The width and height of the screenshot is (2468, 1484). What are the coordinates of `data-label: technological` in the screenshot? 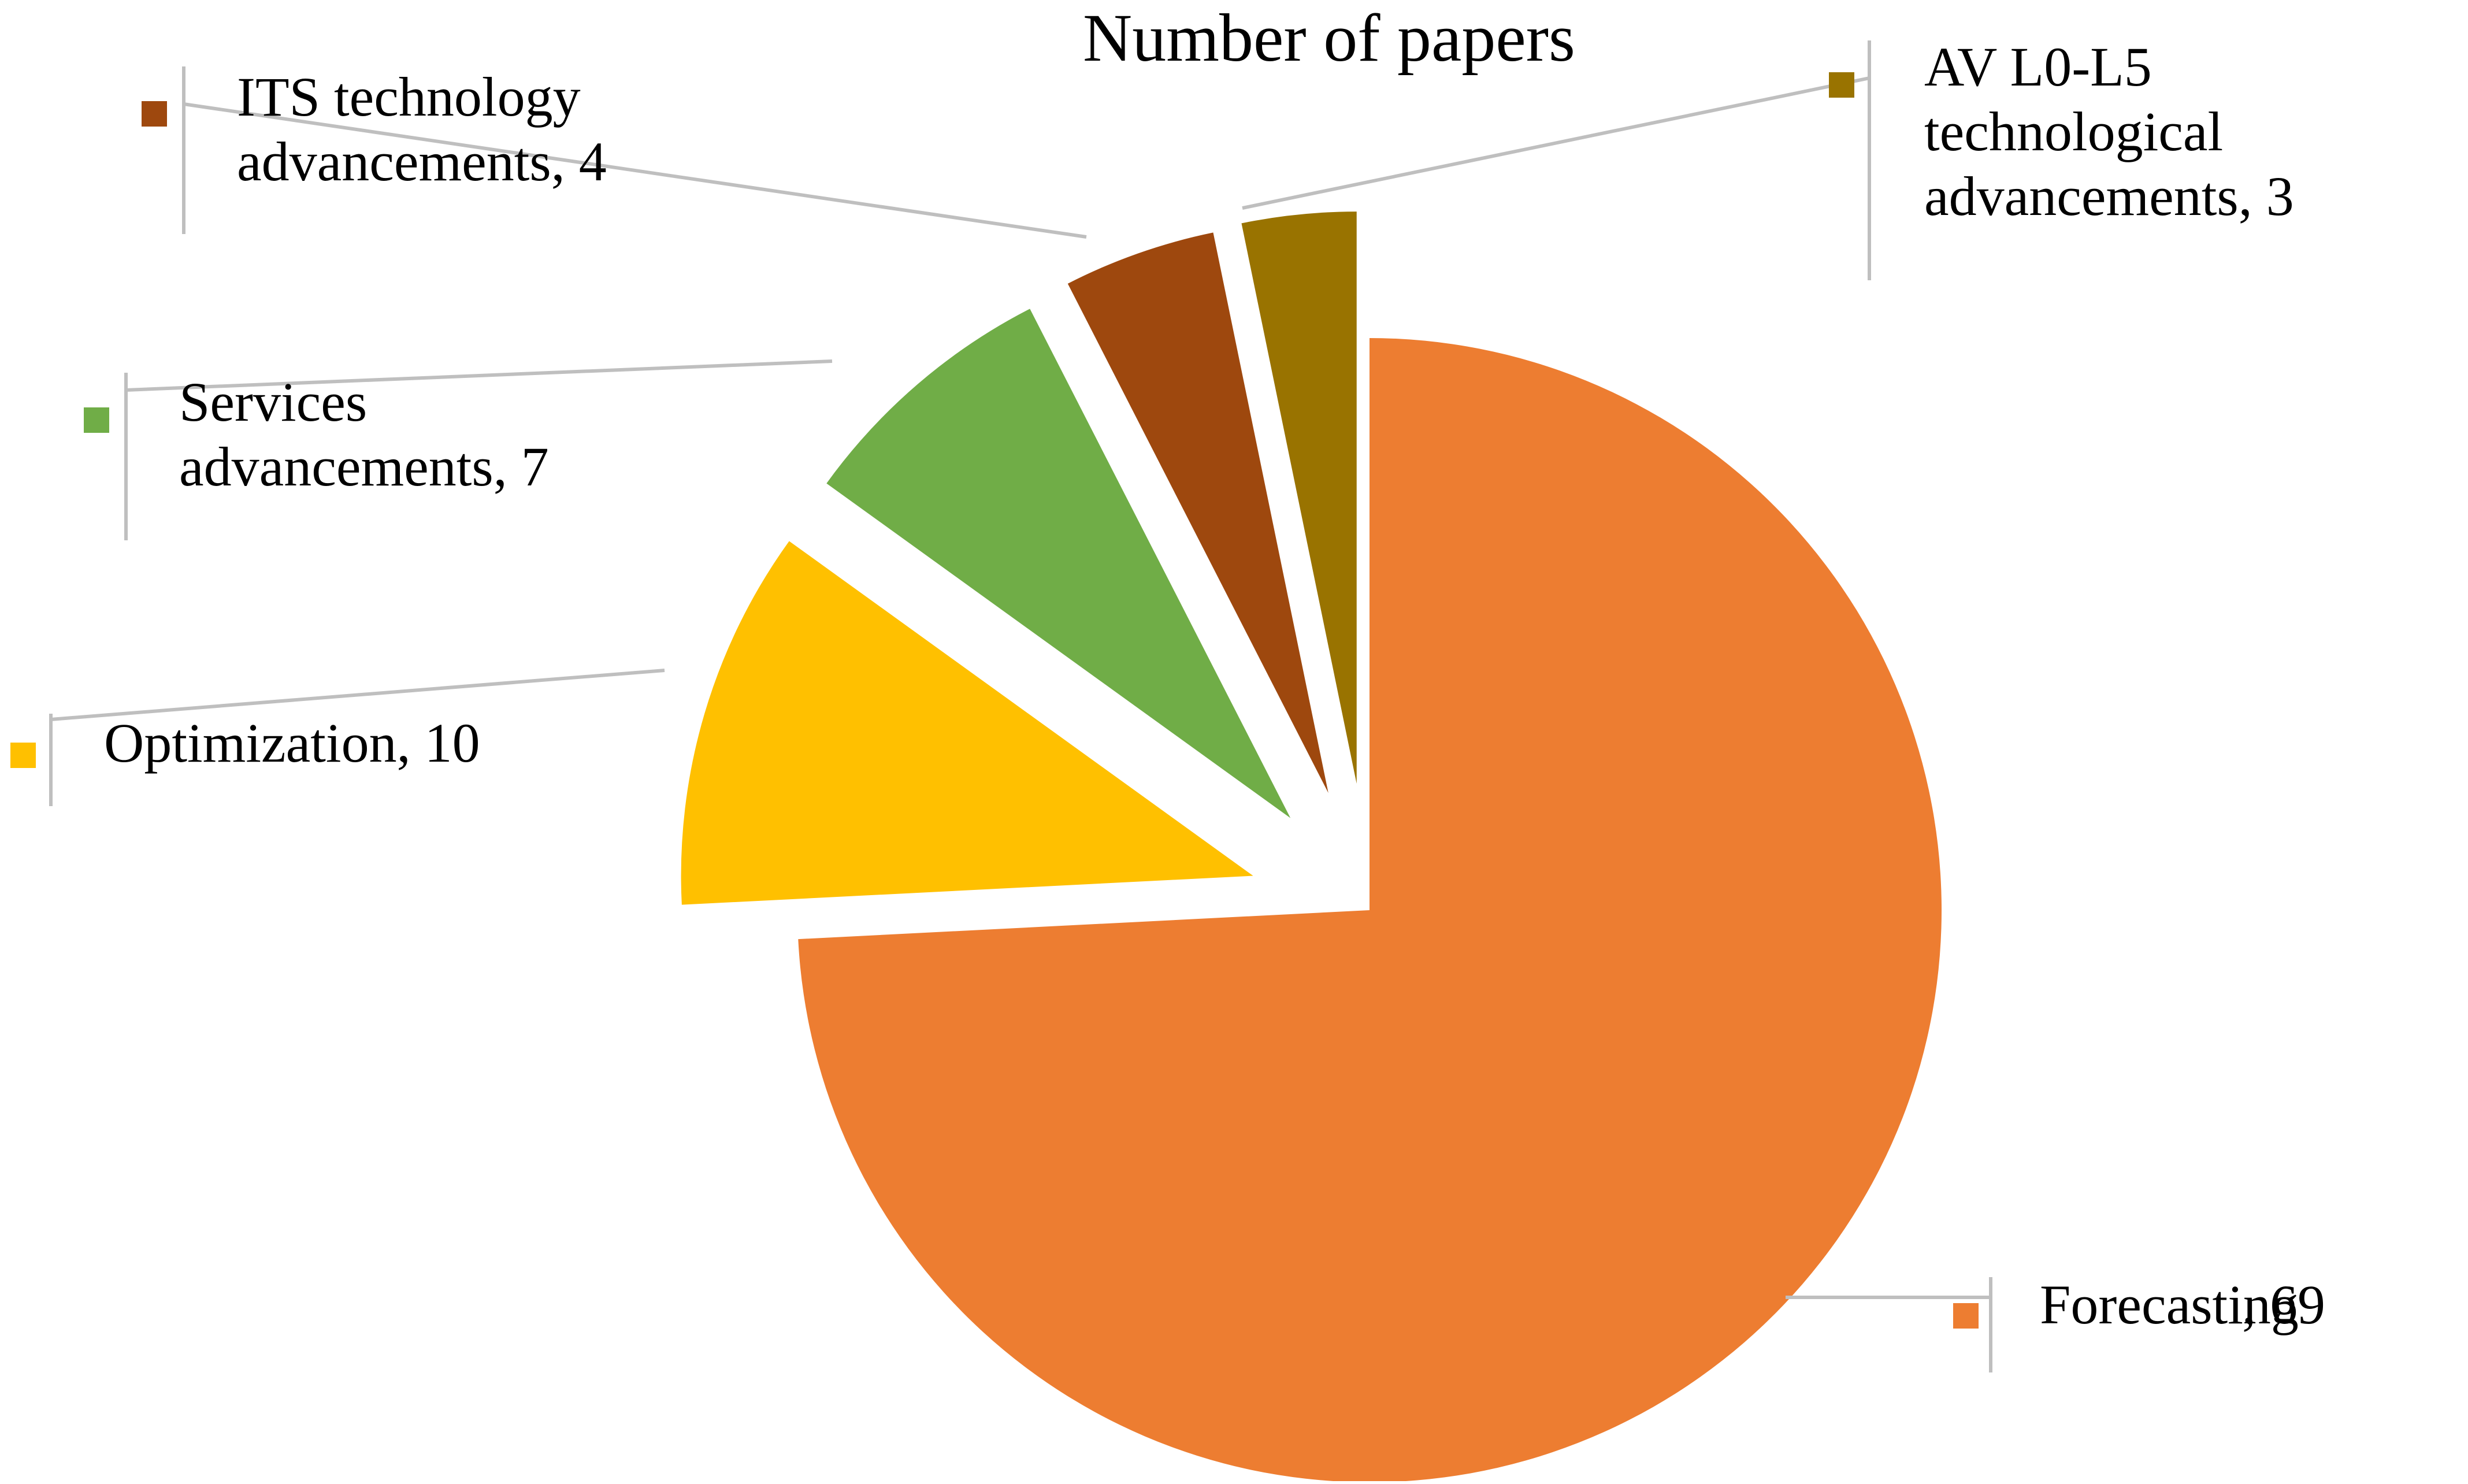 It's located at (2073, 131).